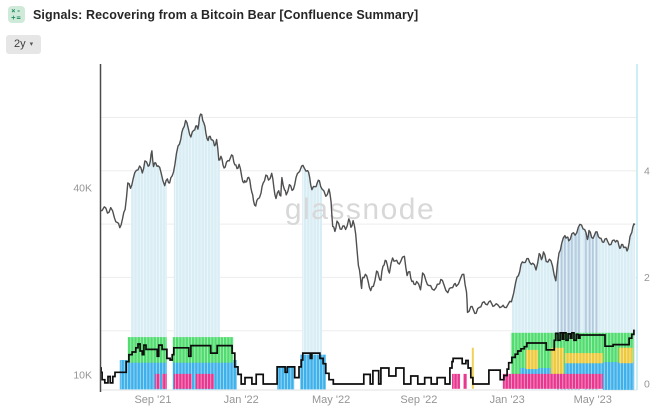 This screenshot has height=411, width=660. Describe the element at coordinates (241, 400) in the screenshot. I see `x-axis-tick: Jan '22` at that location.